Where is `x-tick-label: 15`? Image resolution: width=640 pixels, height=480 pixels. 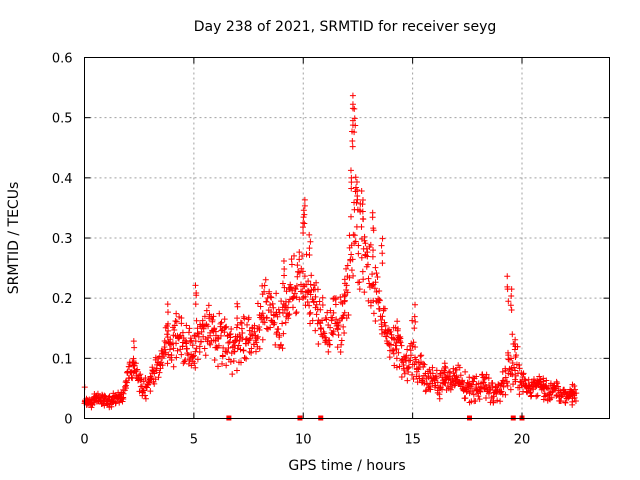 x-tick-label: 15 is located at coordinates (412, 440).